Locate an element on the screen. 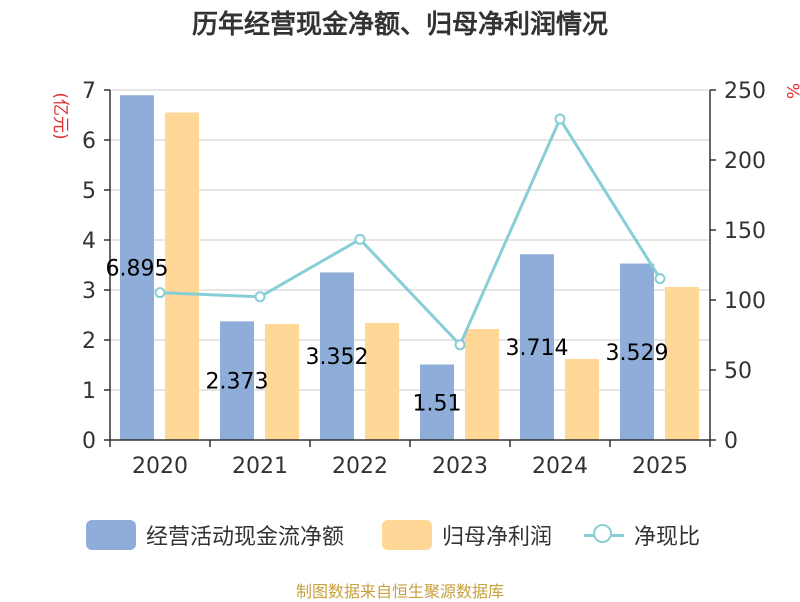 This screenshot has width=800, height=602. x-tick-label-2023: 2023 is located at coordinates (460, 466).